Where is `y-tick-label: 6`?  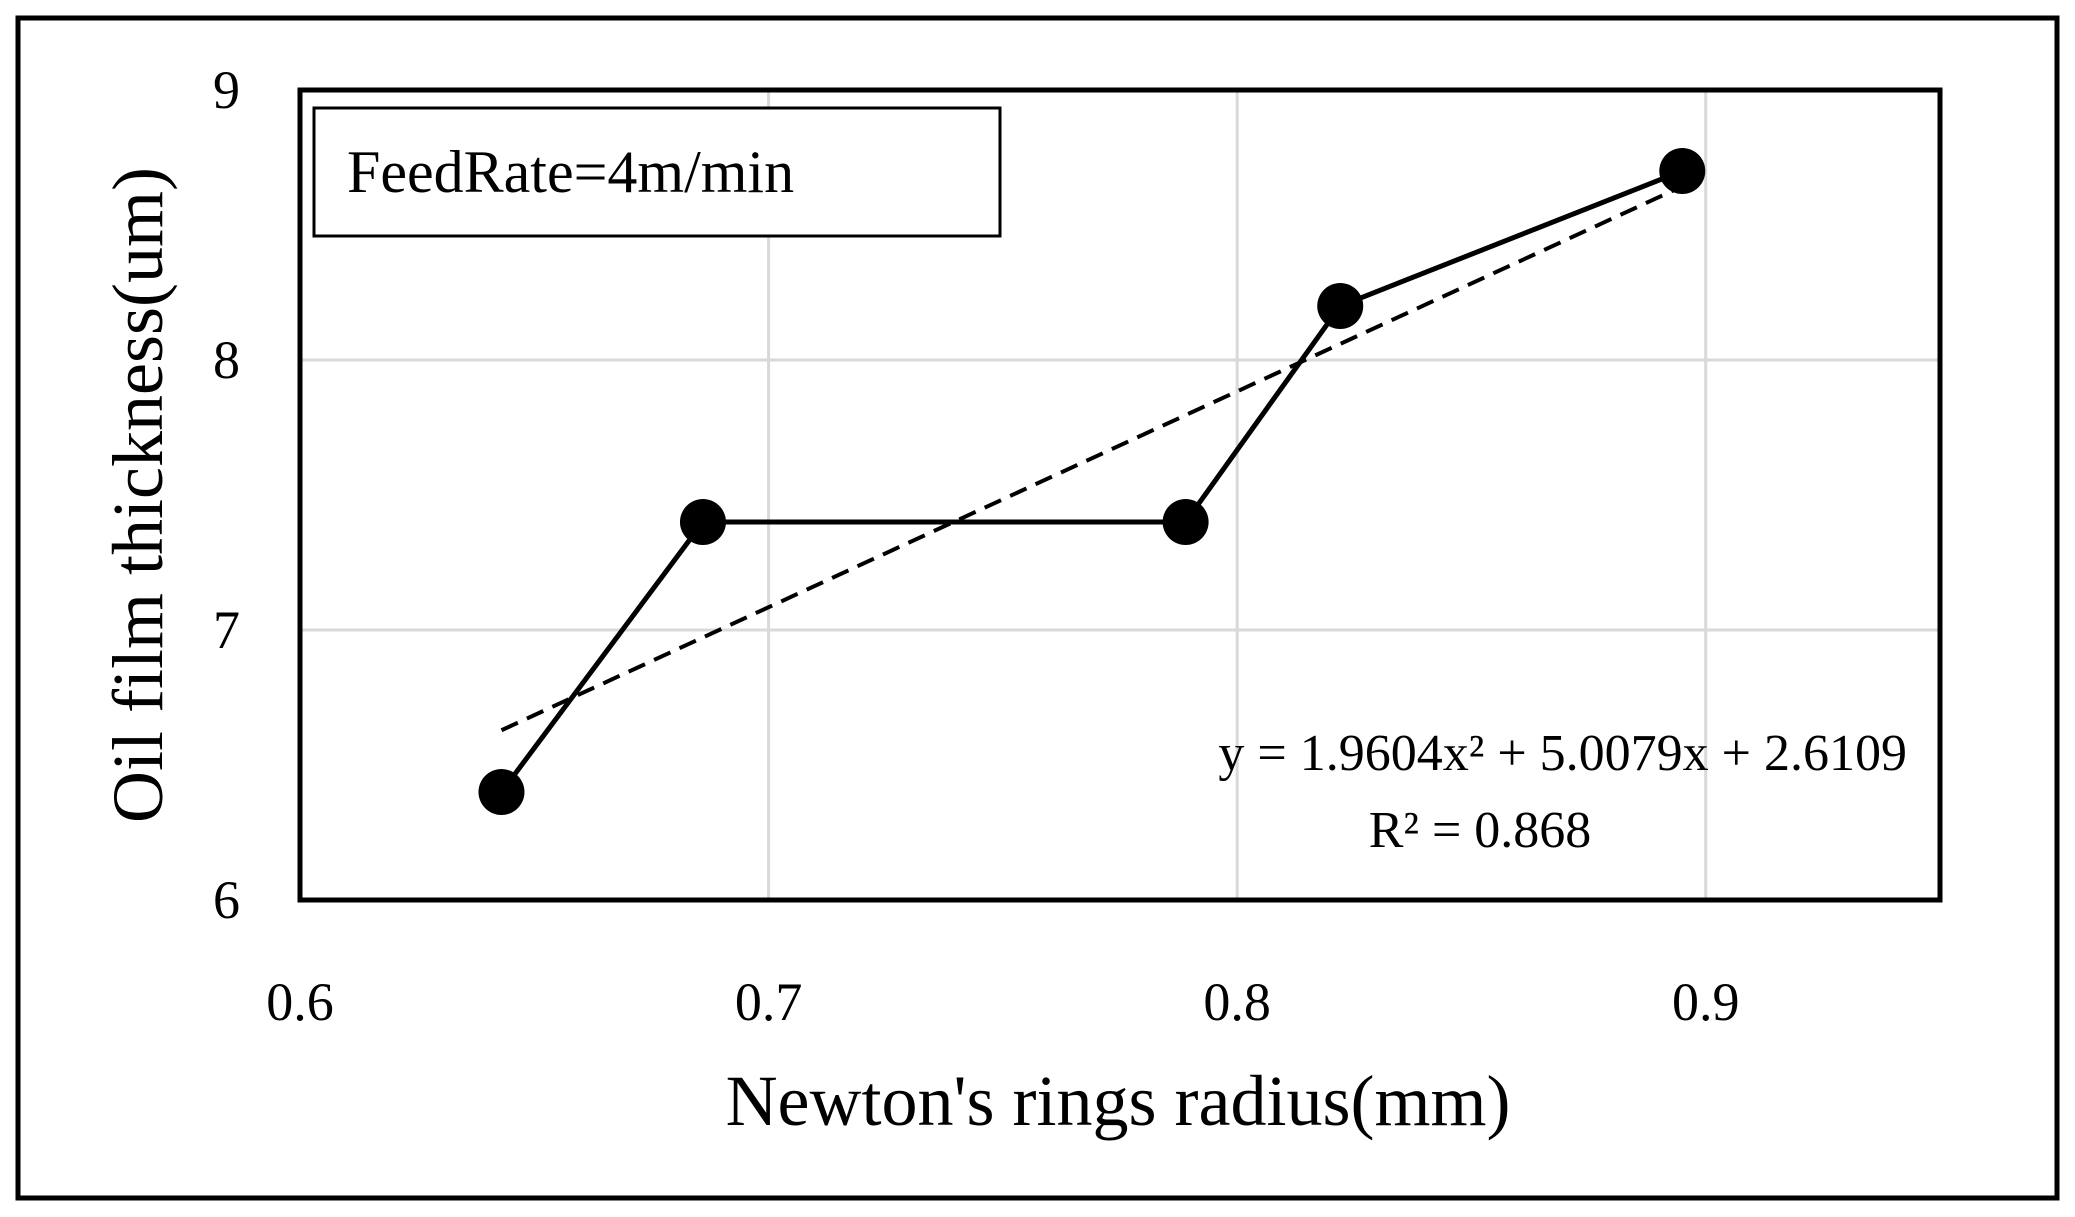 y-tick-label: 6 is located at coordinates (226, 900).